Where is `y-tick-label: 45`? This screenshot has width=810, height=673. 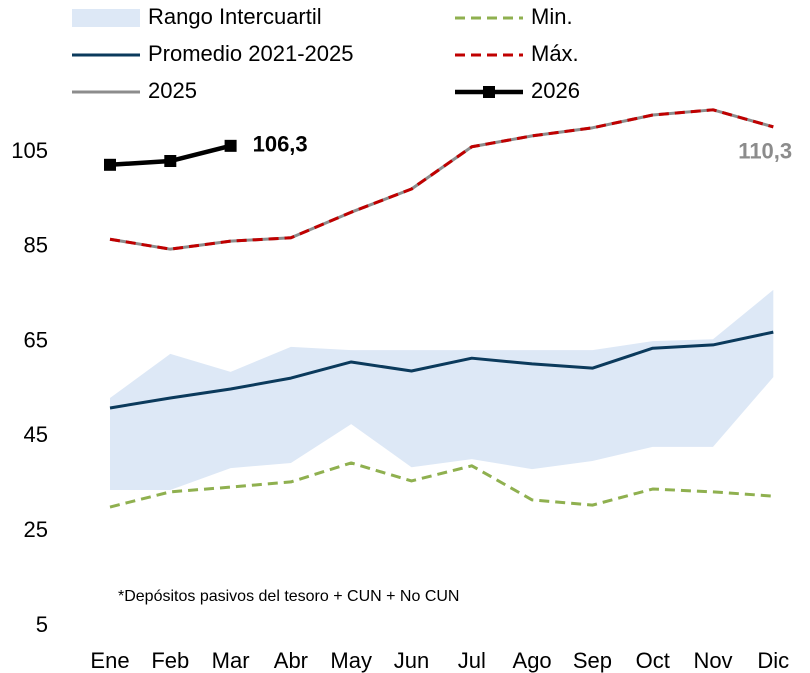
y-tick-label: 45 is located at coordinates (36, 434).